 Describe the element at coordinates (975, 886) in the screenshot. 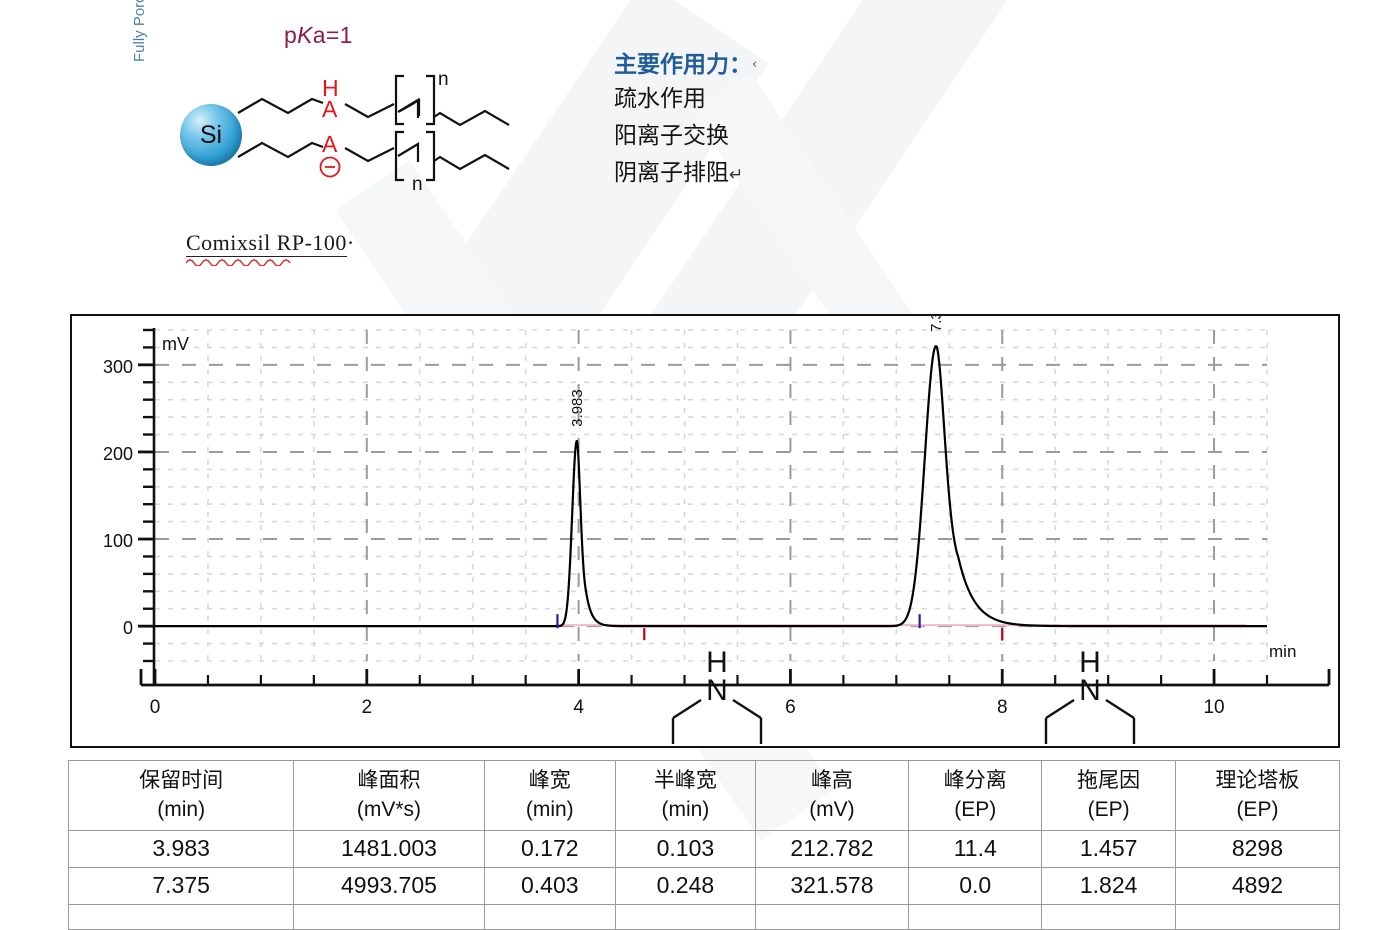

I see `table-cell-r1-c5: 0.0` at that location.